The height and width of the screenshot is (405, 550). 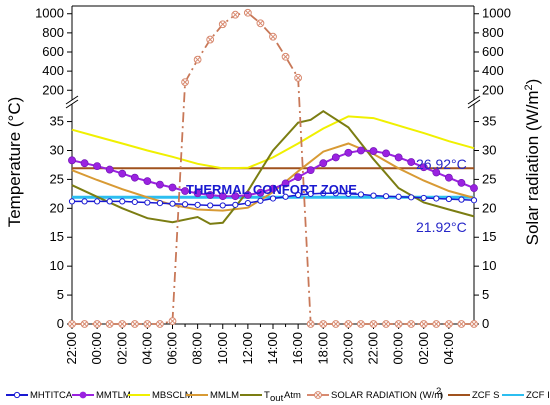 I want to click on y-right-tick-label: 15, so click(x=489, y=236).